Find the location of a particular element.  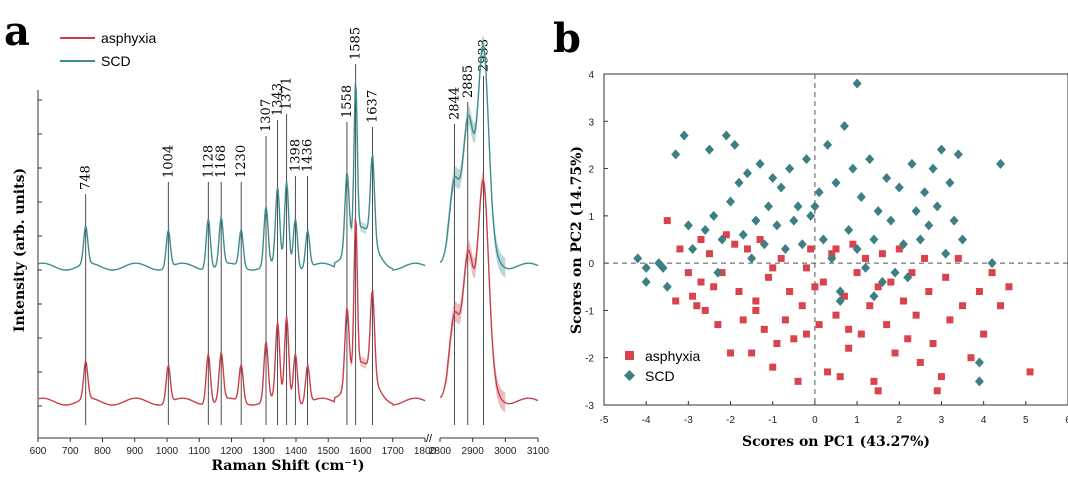

x-axis-title: Raman Shift (cm⁻¹) is located at coordinates (287, 466).